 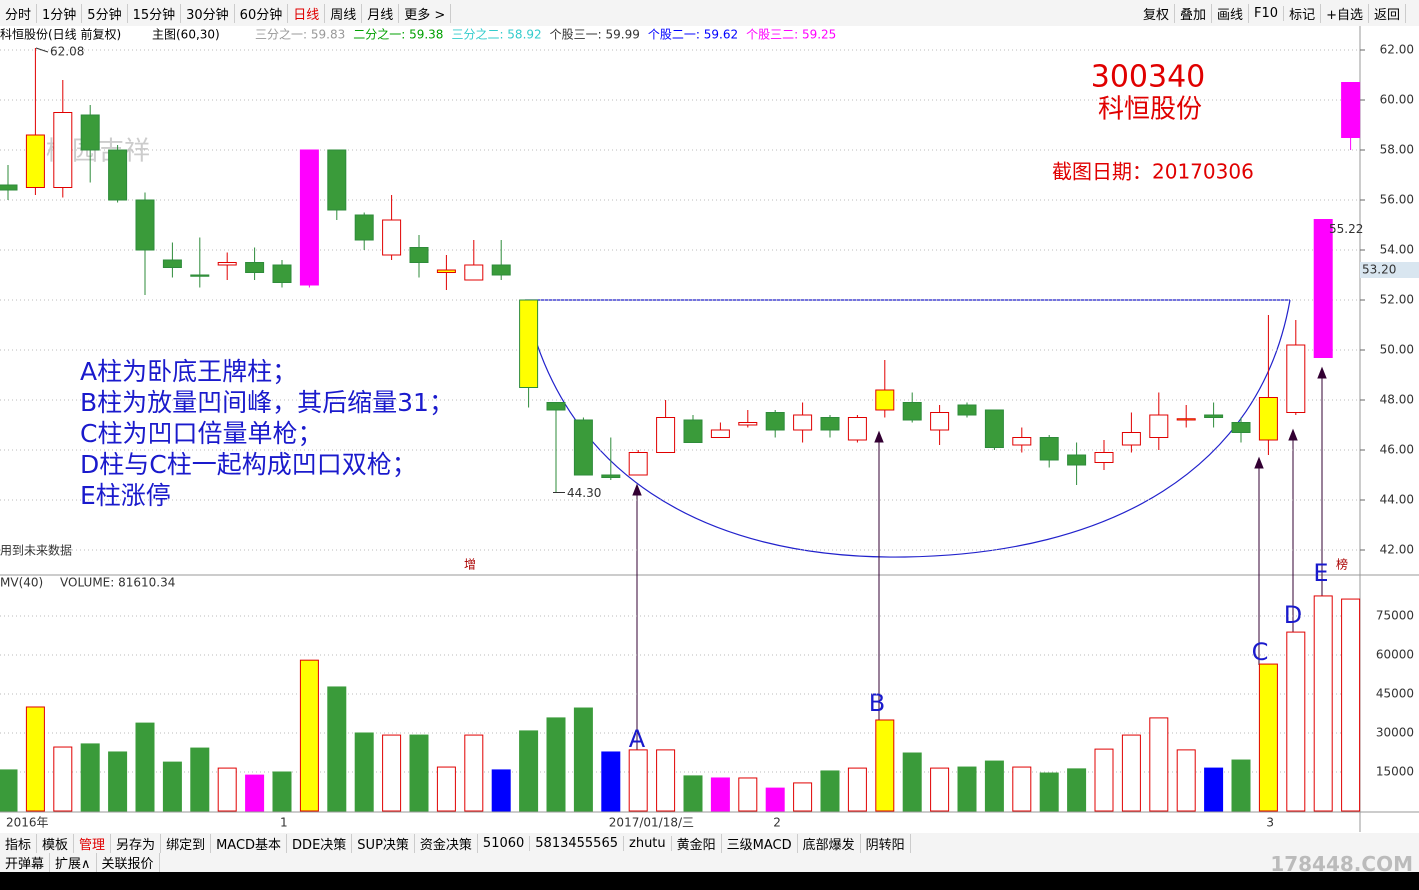 What do you see at coordinates (1397, 400) in the screenshot?
I see `y-tick-label: 48.00` at bounding box center [1397, 400].